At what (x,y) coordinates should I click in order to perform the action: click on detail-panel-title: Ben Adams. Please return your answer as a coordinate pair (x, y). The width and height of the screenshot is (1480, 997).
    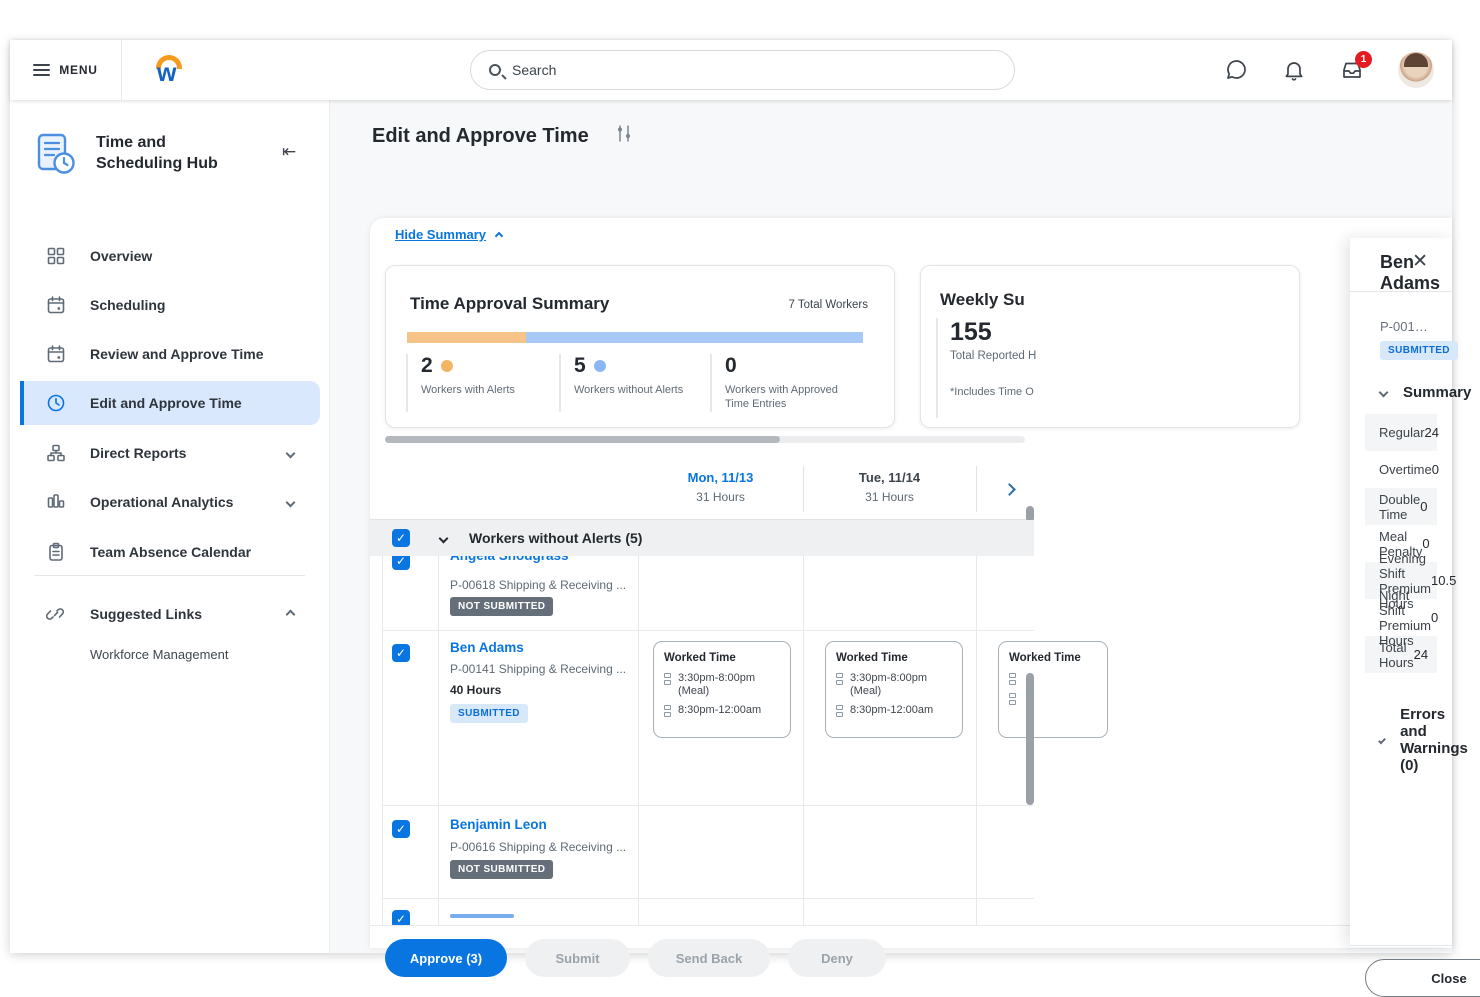
    Looking at the image, I should click on (1410, 272).